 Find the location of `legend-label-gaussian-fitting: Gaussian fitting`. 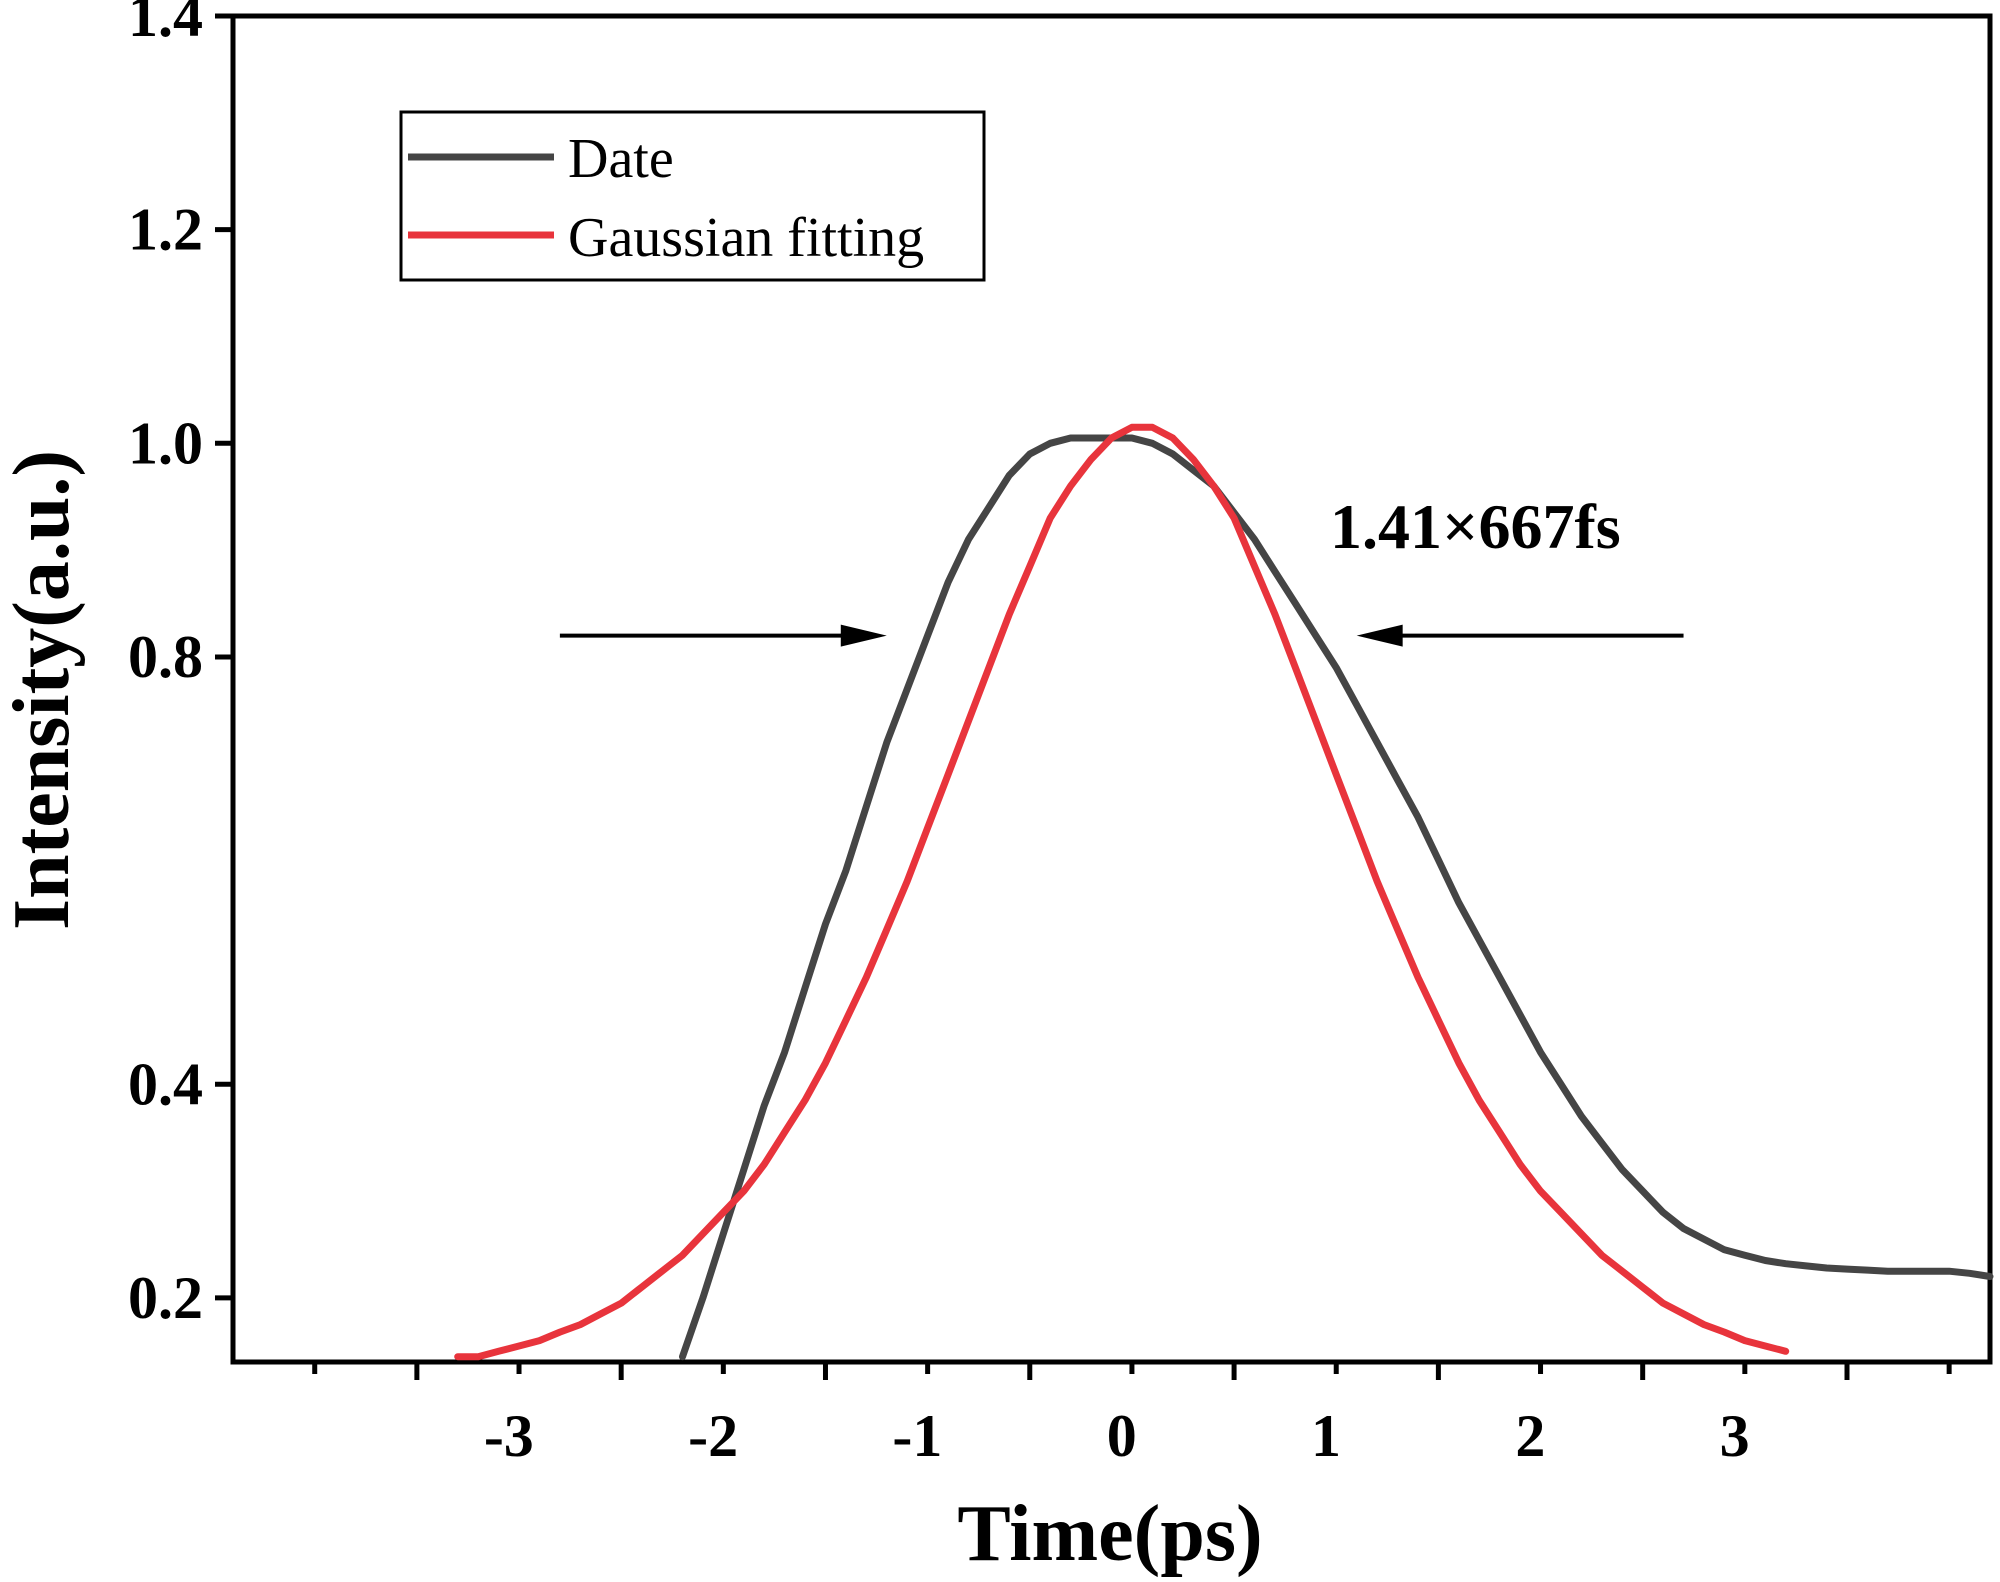

legend-label-gaussian-fitting: Gaussian fitting is located at coordinates (746, 238).